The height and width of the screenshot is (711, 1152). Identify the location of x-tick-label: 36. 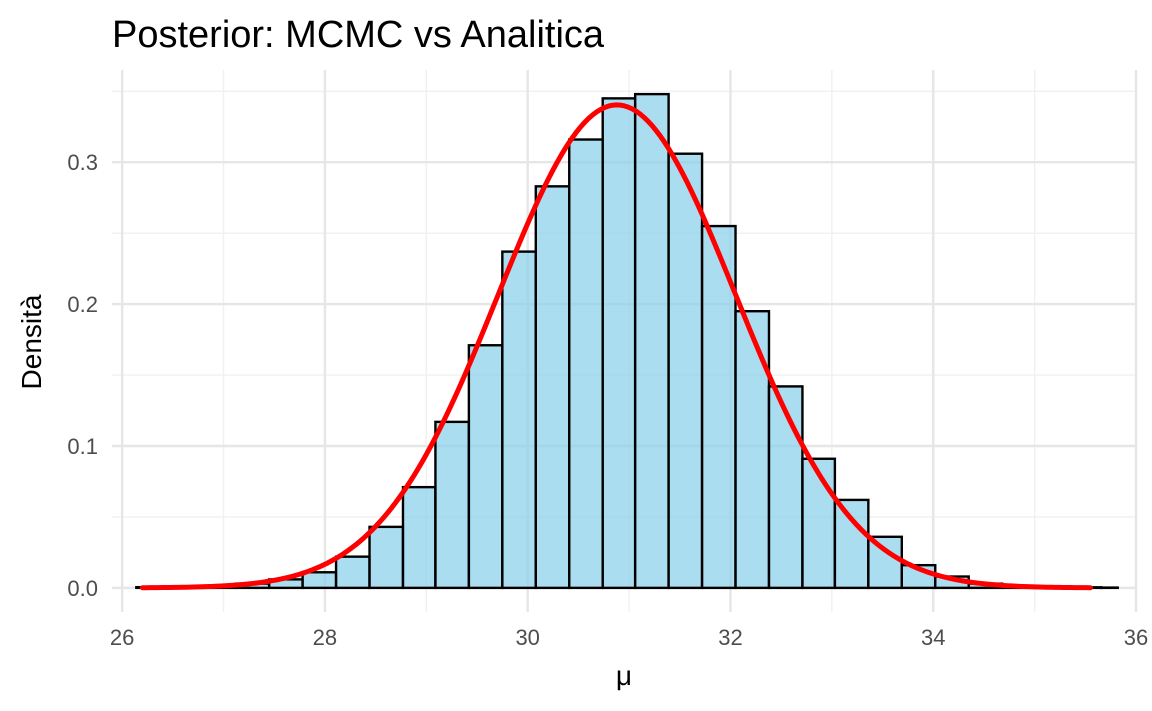
(1136, 637).